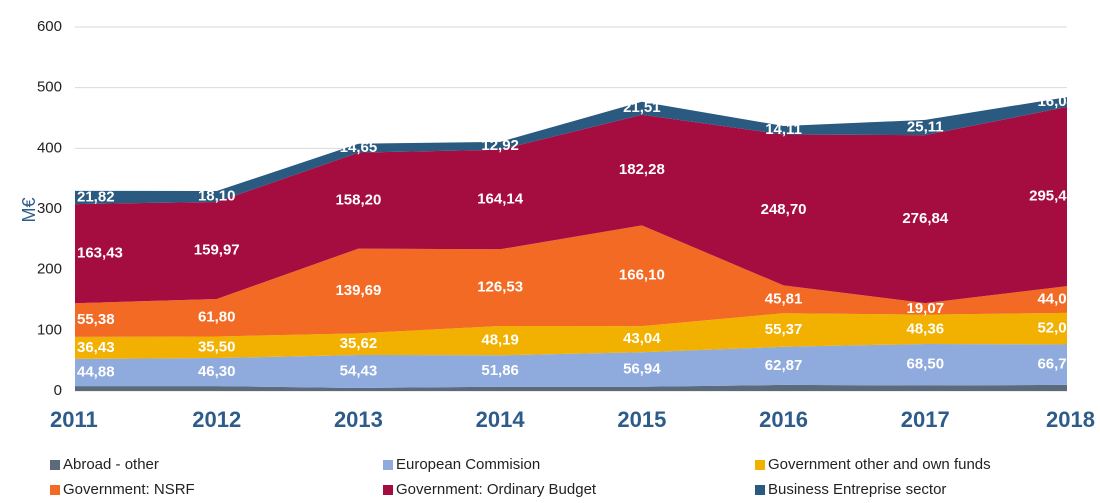 Image resolution: width=1100 pixels, height=503 pixels. What do you see at coordinates (468, 464) in the screenshot?
I see `legend-label: European Commision` at bounding box center [468, 464].